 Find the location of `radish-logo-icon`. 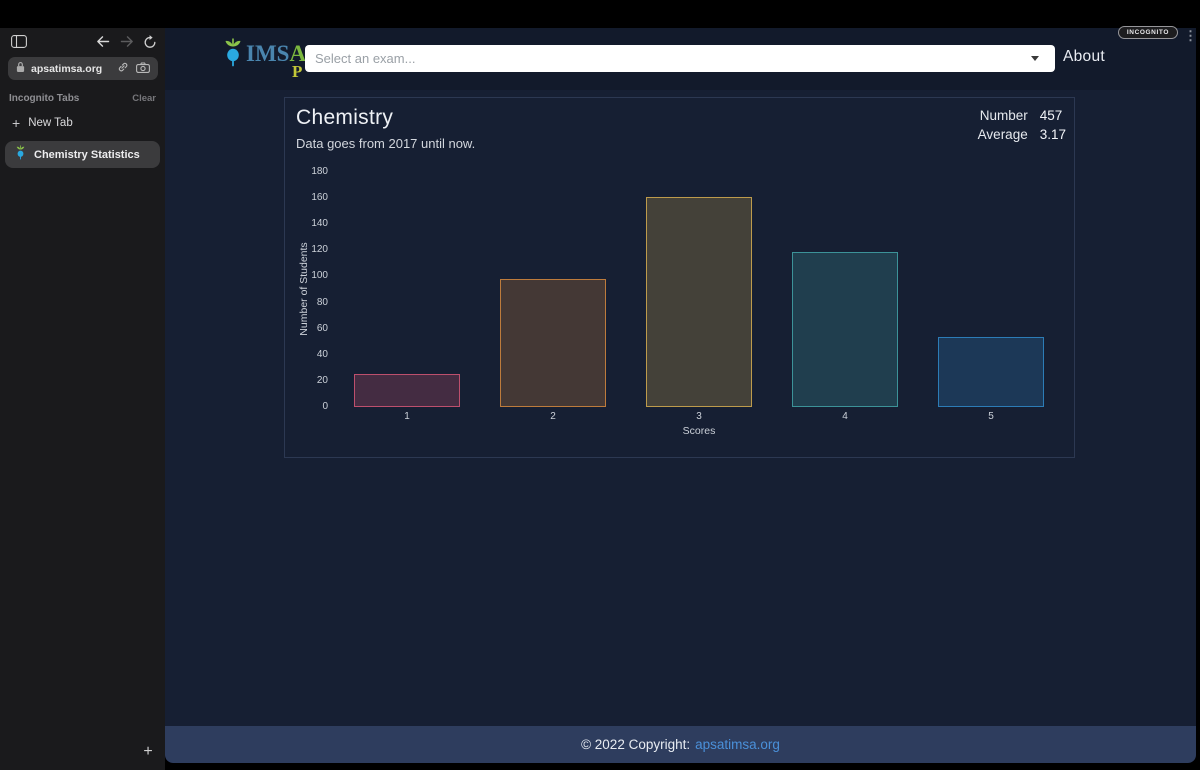

radish-logo-icon is located at coordinates (233, 55).